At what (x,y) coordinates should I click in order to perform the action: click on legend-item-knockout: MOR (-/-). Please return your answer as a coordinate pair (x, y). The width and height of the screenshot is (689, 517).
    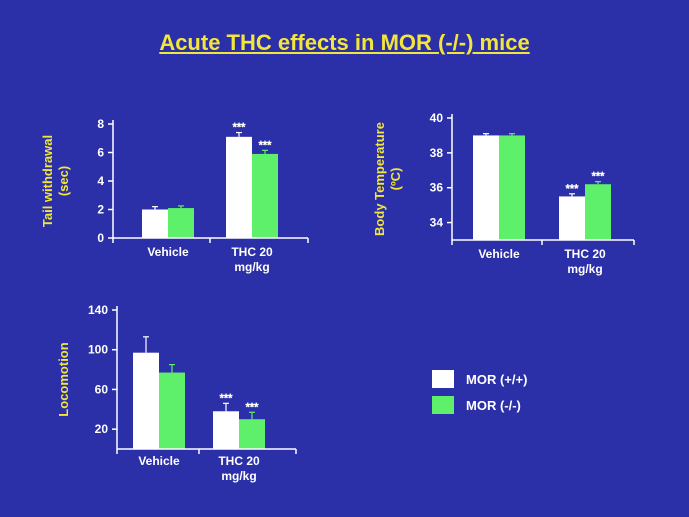
    Looking at the image, I should click on (479, 405).